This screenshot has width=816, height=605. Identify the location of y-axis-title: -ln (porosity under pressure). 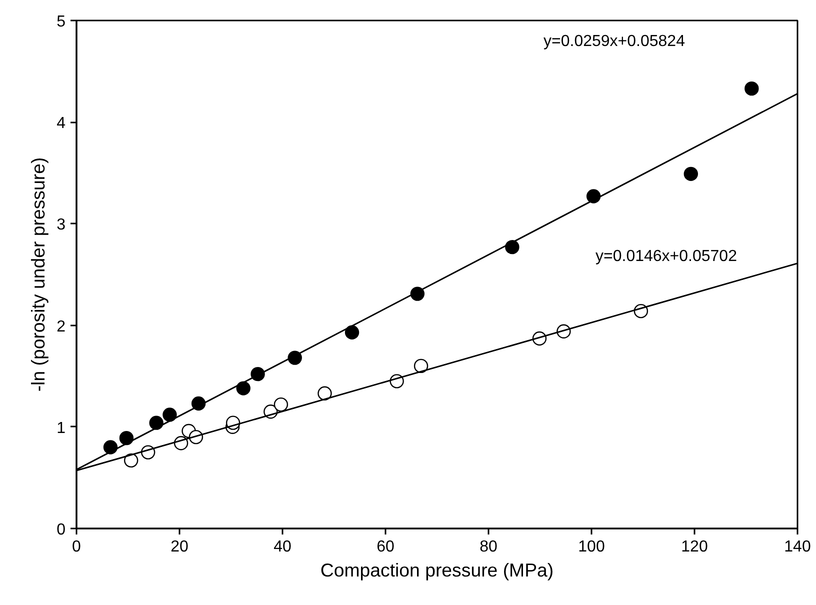
(38, 274).